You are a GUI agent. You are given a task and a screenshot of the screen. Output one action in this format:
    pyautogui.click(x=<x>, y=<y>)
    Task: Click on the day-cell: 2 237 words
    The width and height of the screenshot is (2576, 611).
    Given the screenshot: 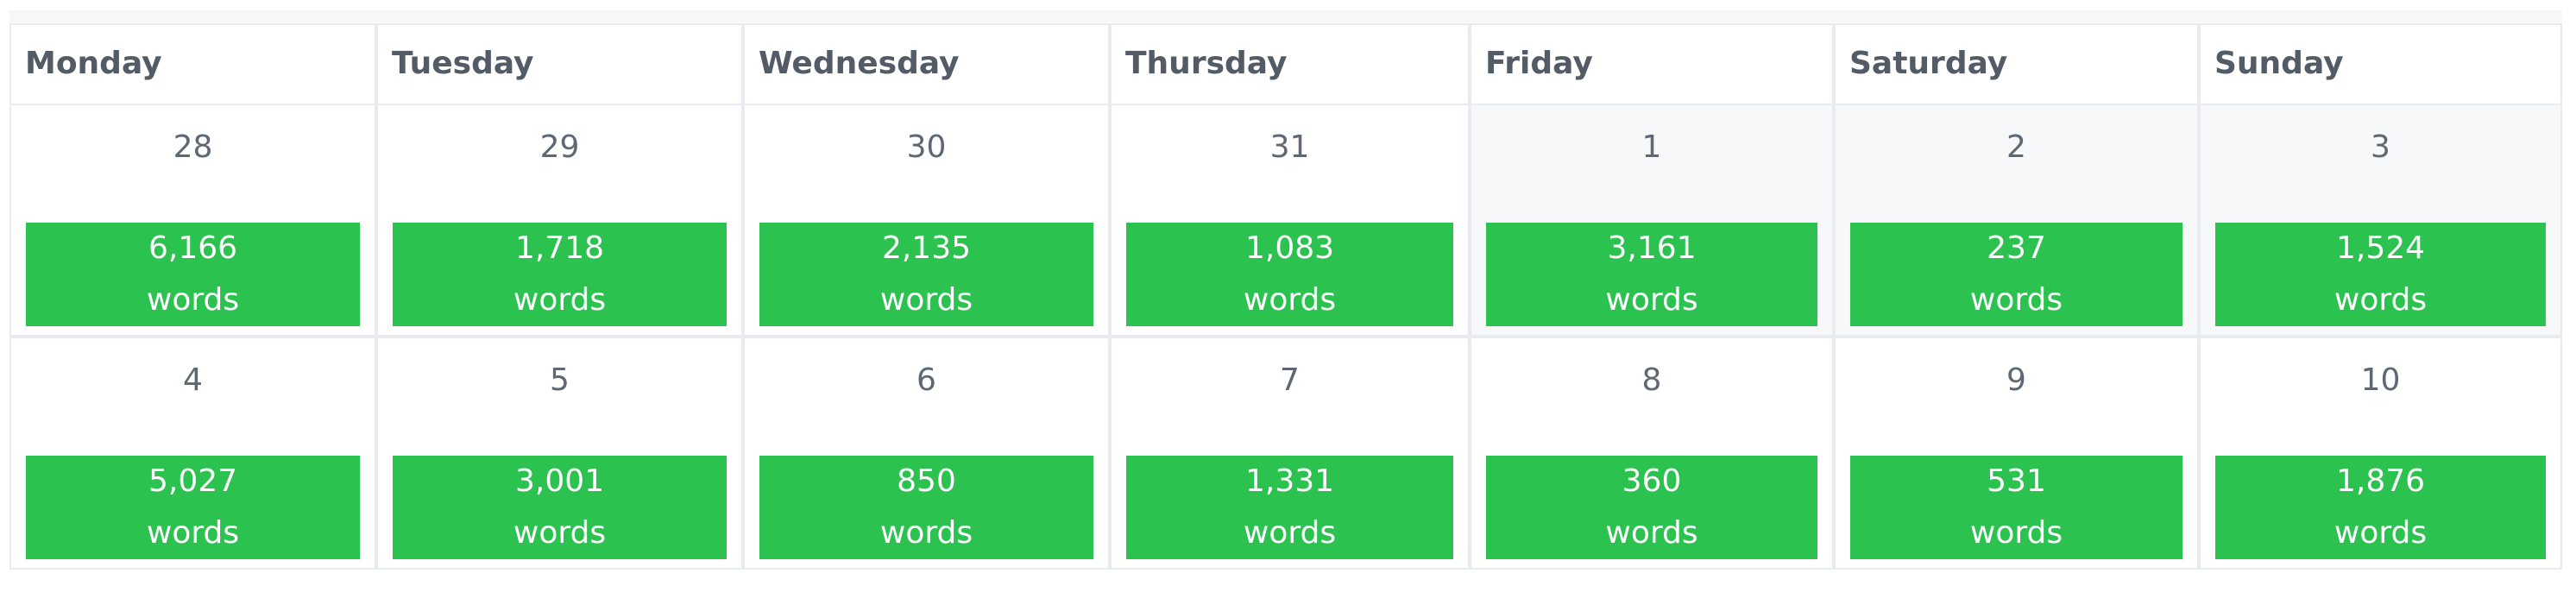 What is the action you would take?
    pyautogui.click(x=2017, y=220)
    